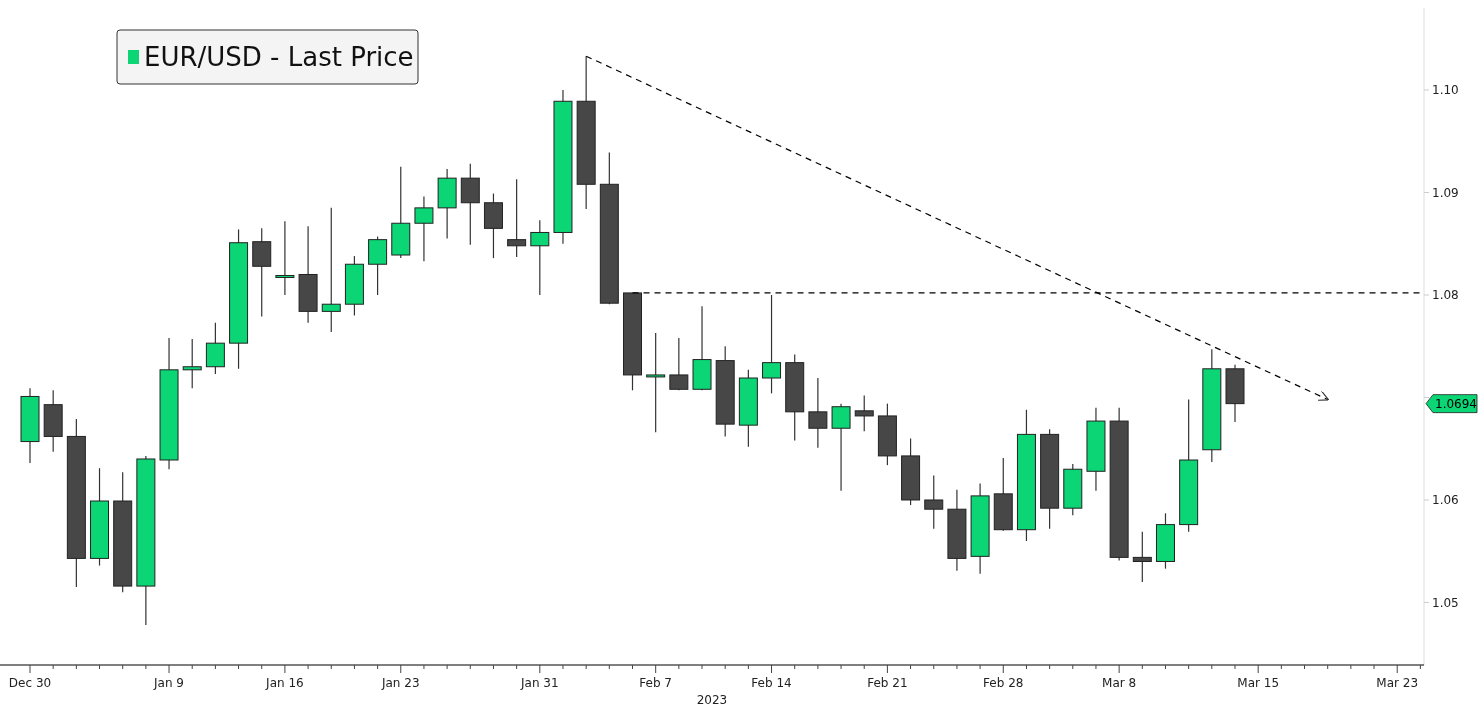 This screenshot has width=1481, height=725. I want to click on y-tick-label: 1.08, so click(1445, 295).